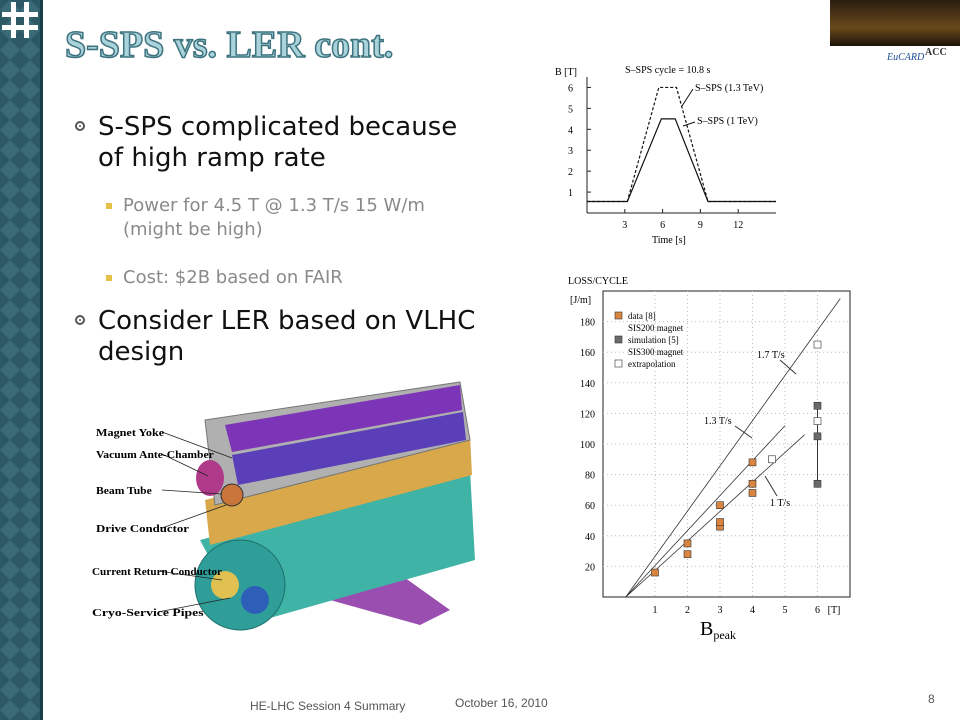 The height and width of the screenshot is (720, 960). What do you see at coordinates (570, 130) in the screenshot?
I see `y-tick-label: 4` at bounding box center [570, 130].